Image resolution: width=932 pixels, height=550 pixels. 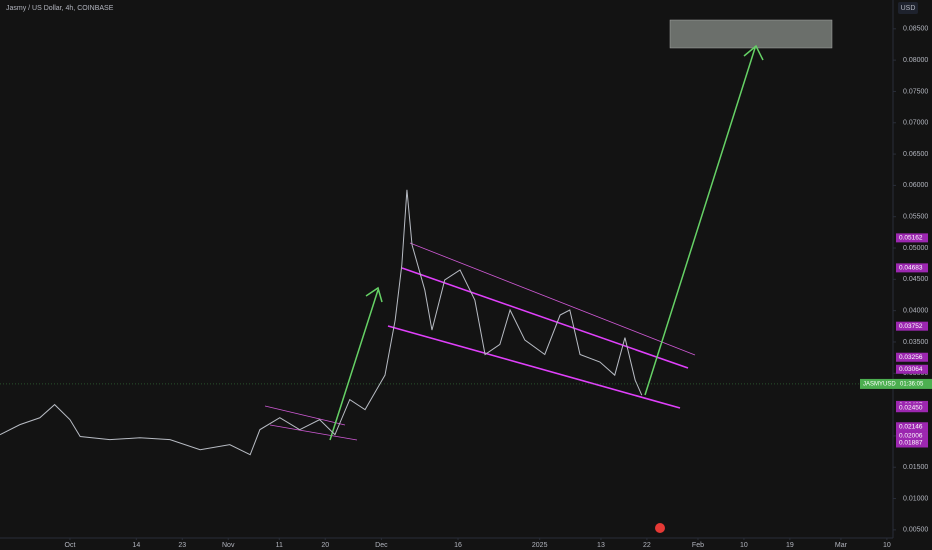 What do you see at coordinates (540, 545) in the screenshot?
I see `x-tick-label: 2025` at bounding box center [540, 545].